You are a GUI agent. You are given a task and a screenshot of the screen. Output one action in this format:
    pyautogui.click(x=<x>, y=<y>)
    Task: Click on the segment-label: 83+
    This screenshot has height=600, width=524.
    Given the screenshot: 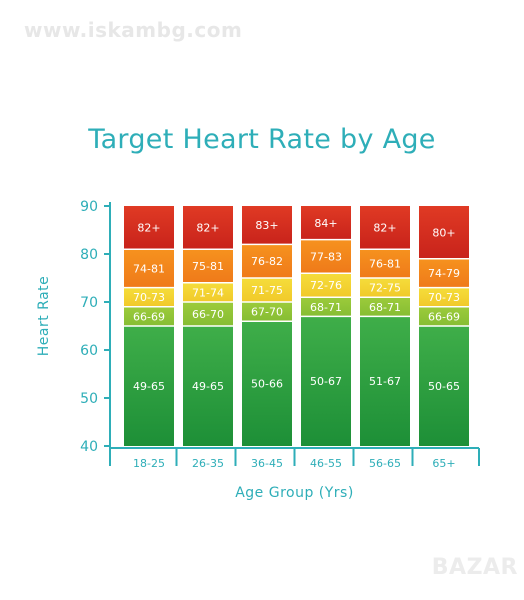 What is the action you would take?
    pyautogui.click(x=266, y=225)
    